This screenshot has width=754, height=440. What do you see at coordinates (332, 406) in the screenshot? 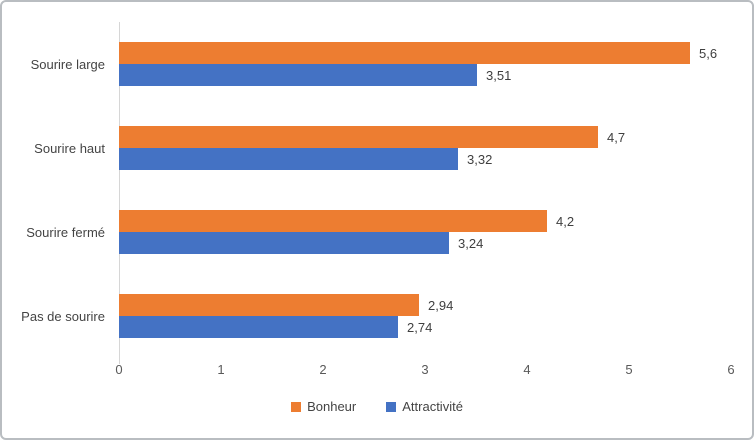
I see `legend-label: Bonheur` at bounding box center [332, 406].